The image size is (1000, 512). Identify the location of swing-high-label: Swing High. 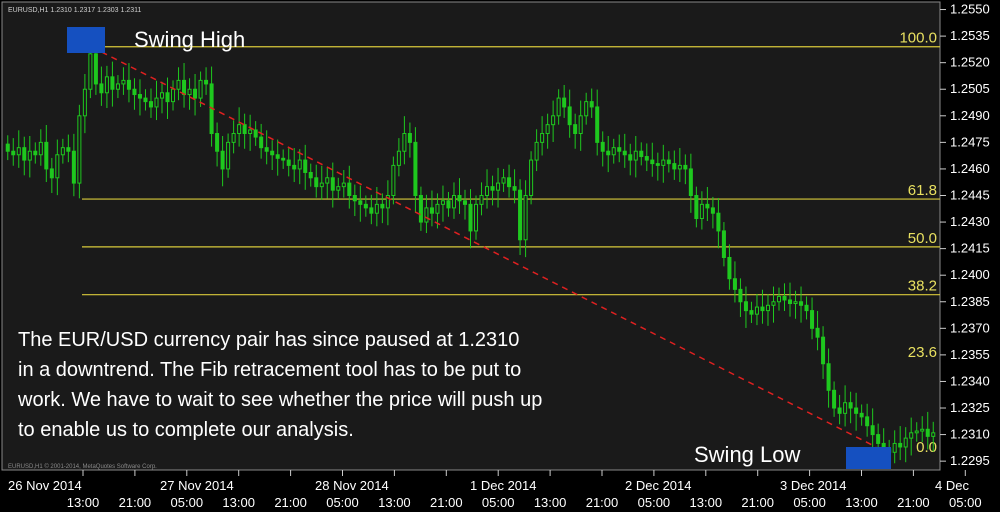
(189, 39).